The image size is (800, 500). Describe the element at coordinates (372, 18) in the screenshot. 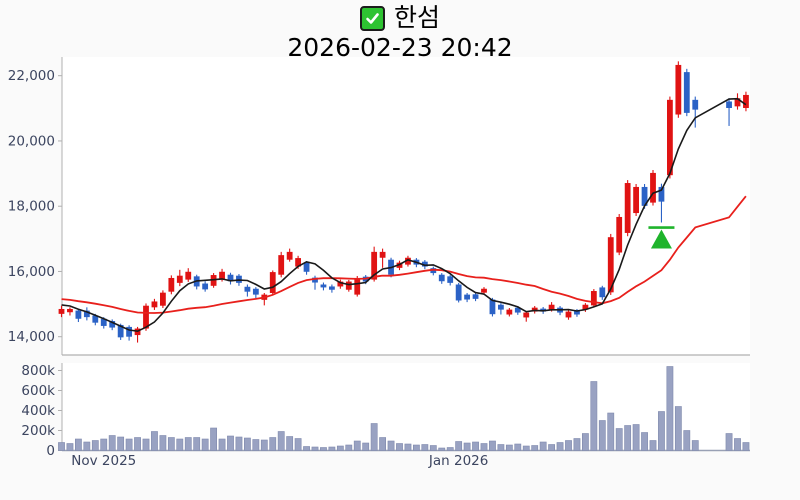

I see `checked-checkbox-icon` at that location.